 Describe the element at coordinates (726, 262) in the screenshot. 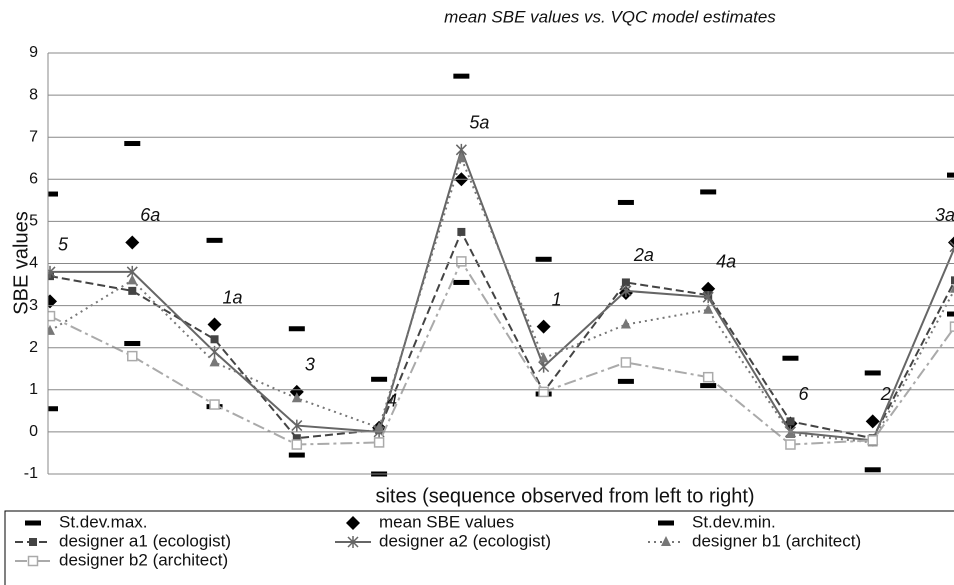

I see `site-label: 4a` at that location.